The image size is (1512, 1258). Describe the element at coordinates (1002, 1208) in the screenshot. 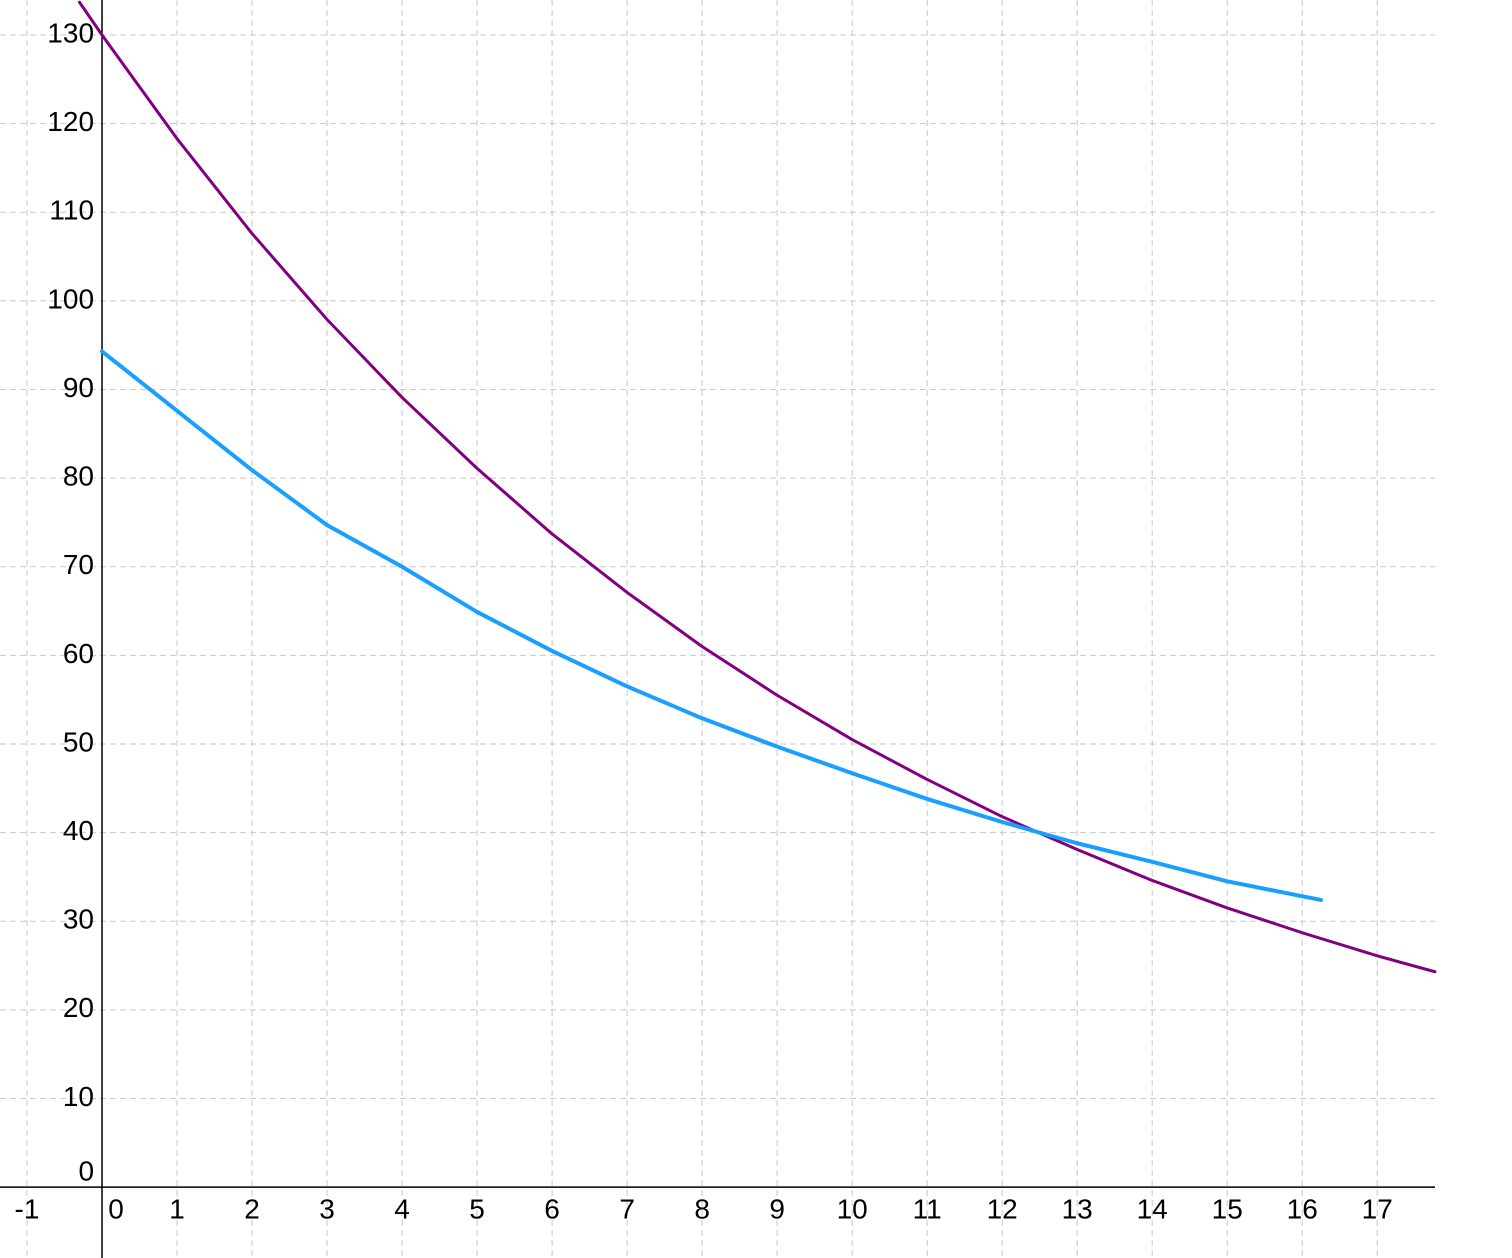

I see `x-tick-label: 12` at that location.